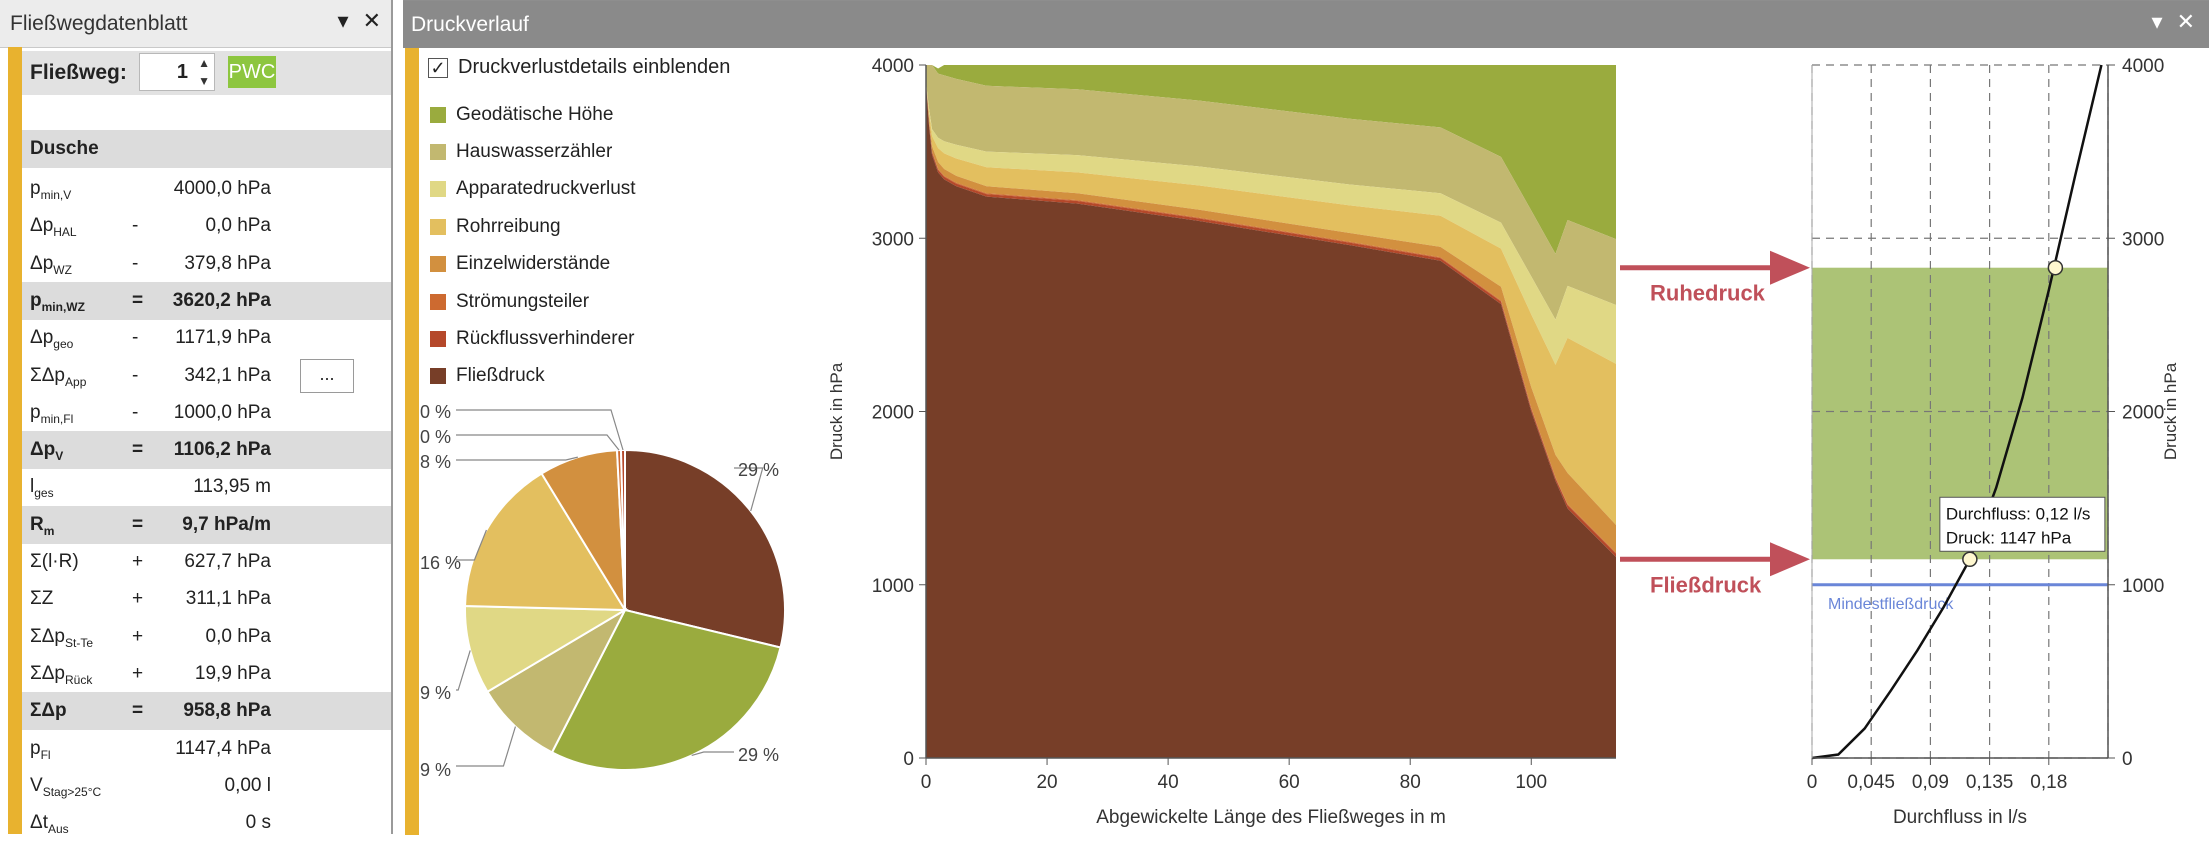 The height and width of the screenshot is (842, 2209). I want to click on datasheet-row: pmin,V 4000,0 hPa, so click(206, 189).